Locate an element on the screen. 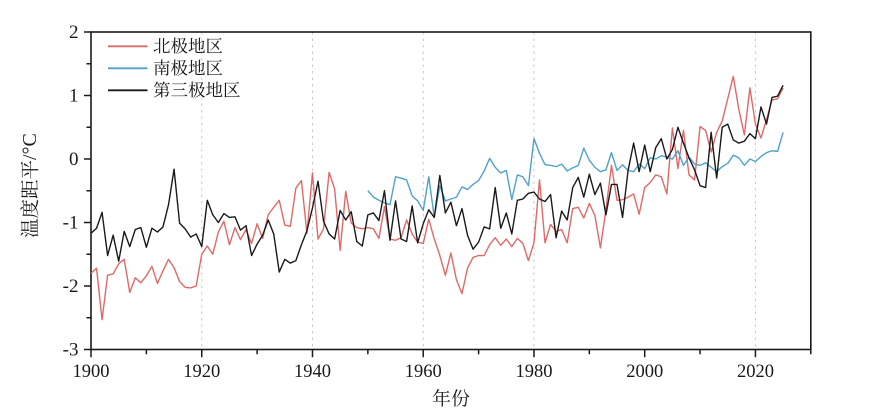  svg-text: -2 is located at coordinates (71, 286).